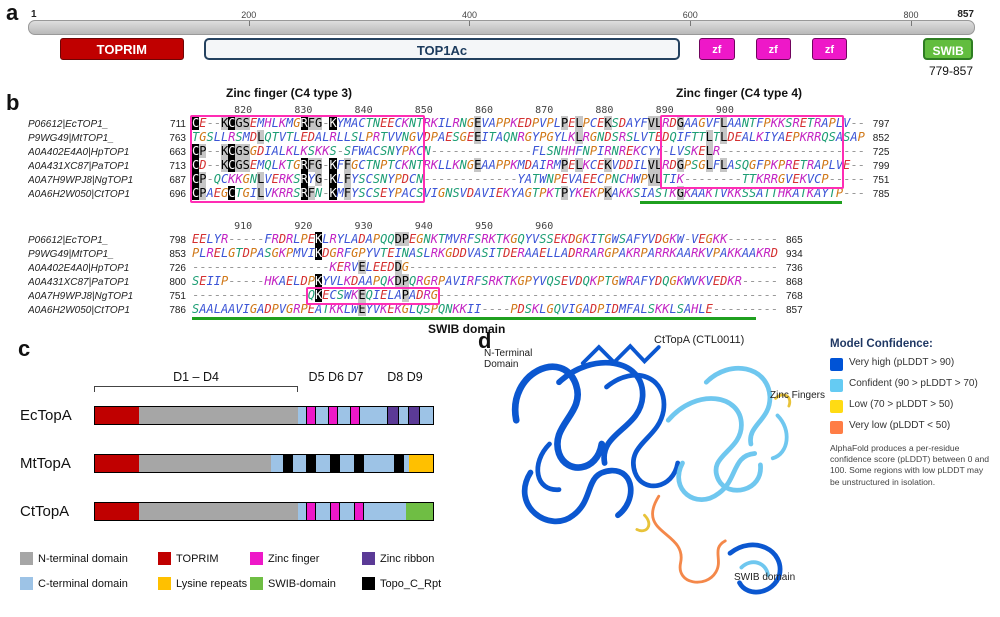 The width and height of the screenshot is (1000, 617). Describe the element at coordinates (177, 138) in the screenshot. I see `start-number: 763` at that location.